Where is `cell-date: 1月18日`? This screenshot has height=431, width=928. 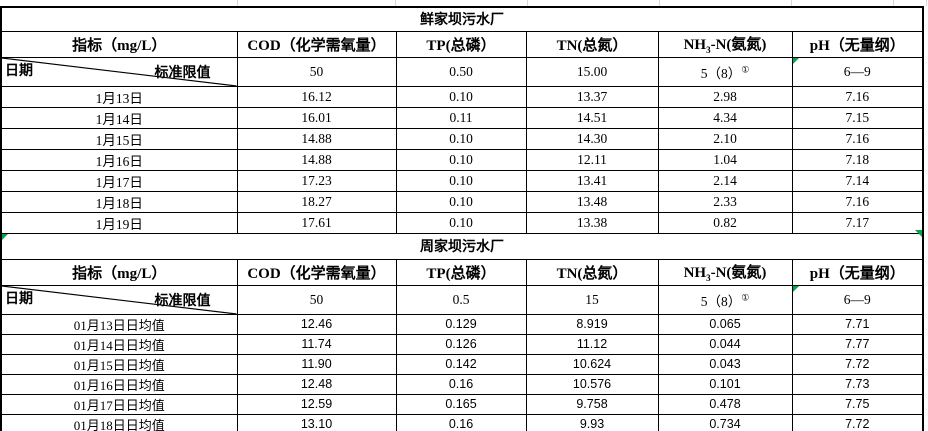 cell-date: 1月18日 is located at coordinates (119, 201).